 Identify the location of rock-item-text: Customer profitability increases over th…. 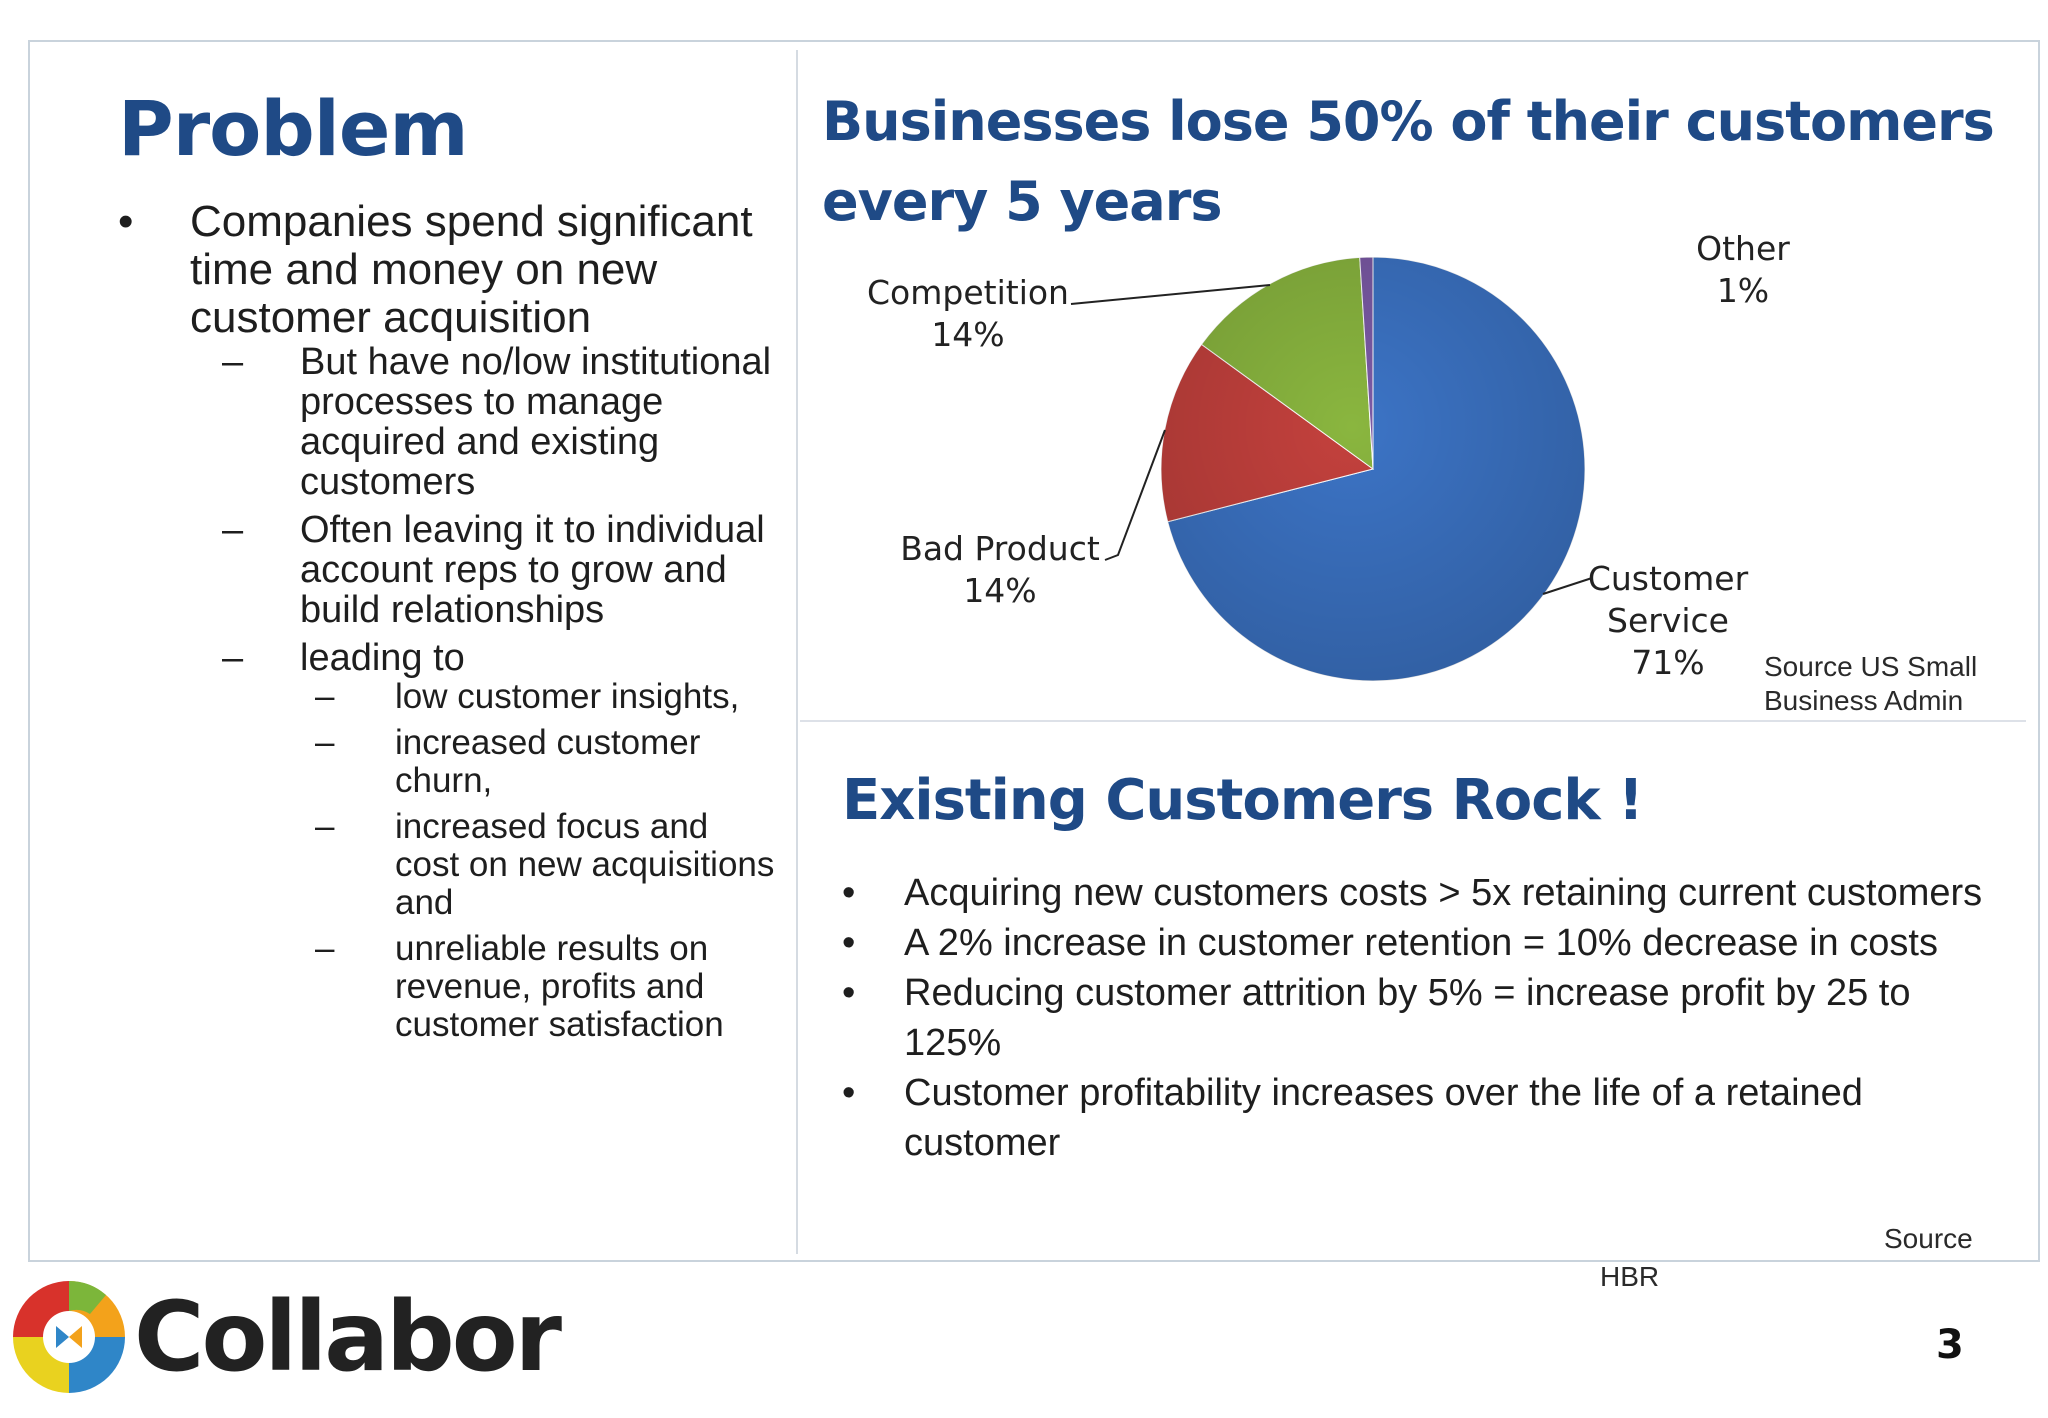
(1383, 1118).